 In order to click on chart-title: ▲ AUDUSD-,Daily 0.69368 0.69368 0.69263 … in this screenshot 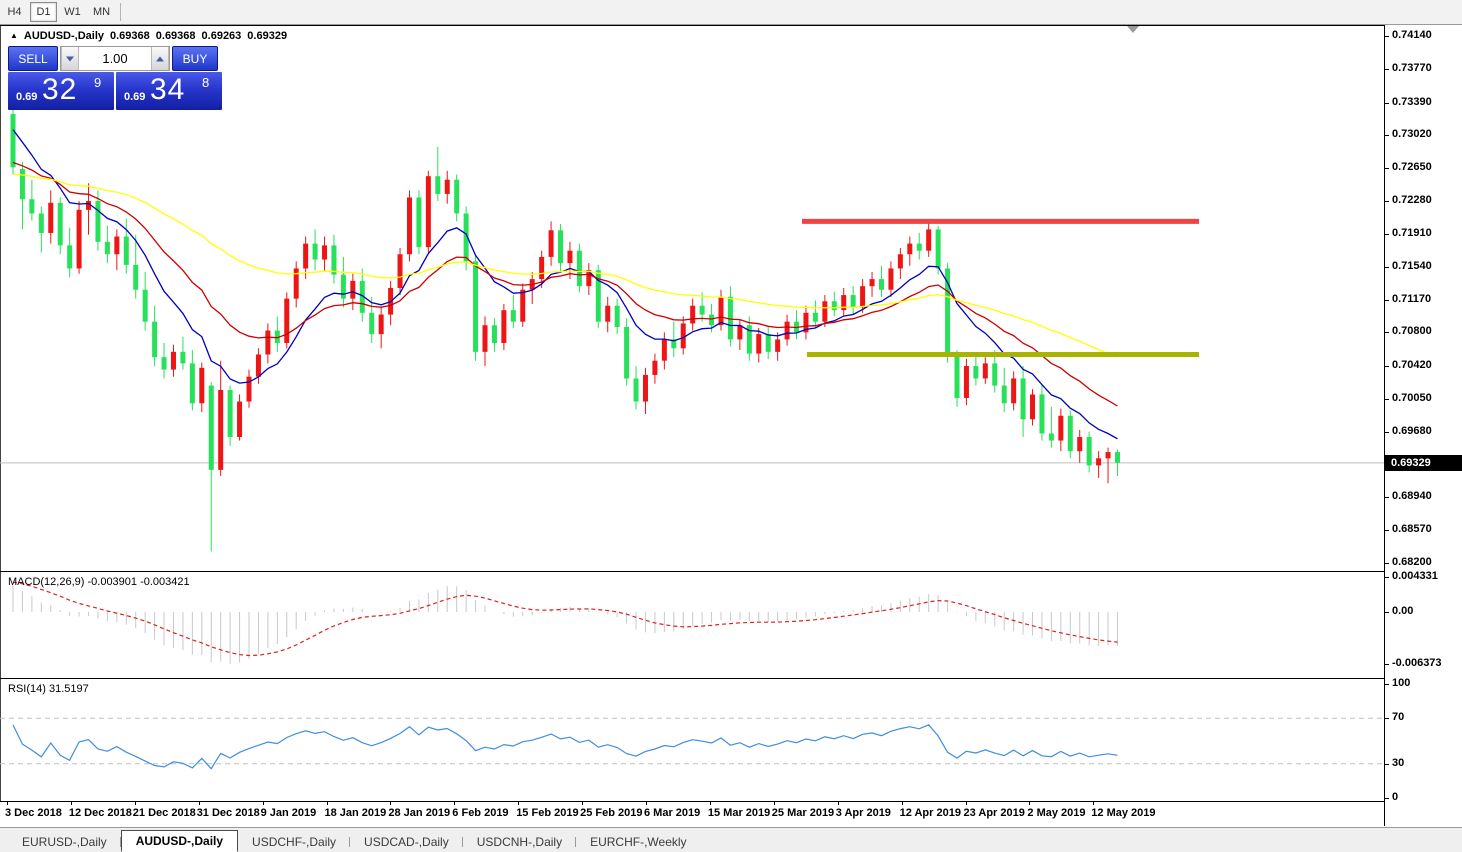, I will do `click(148, 36)`.